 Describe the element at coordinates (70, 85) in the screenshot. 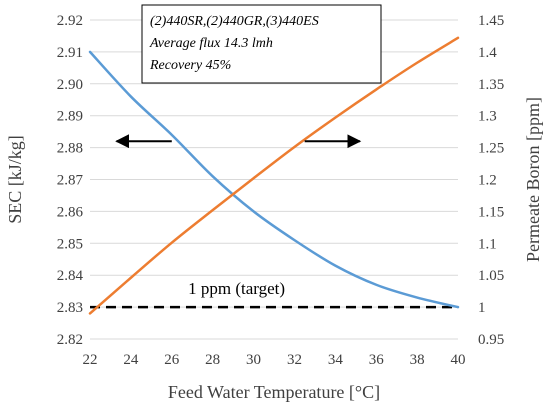

I see `left-y-tick-label: 2.90` at that location.